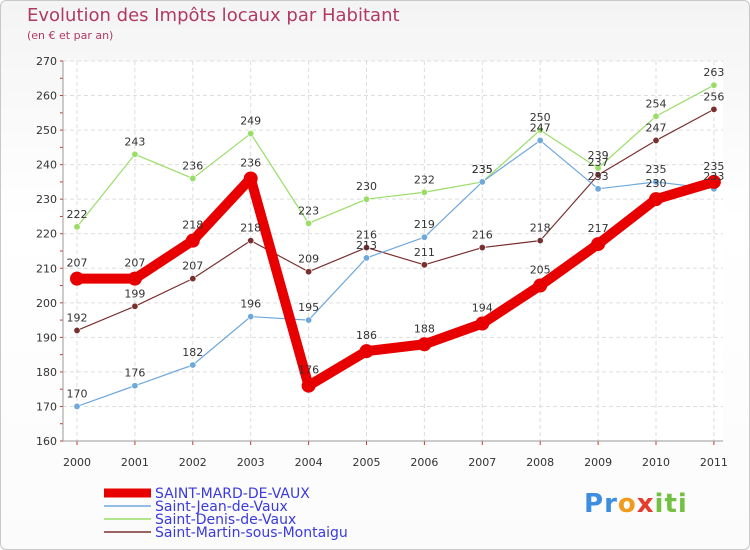 The width and height of the screenshot is (750, 550). What do you see at coordinates (46, 96) in the screenshot?
I see `y-tick-label: 260` at bounding box center [46, 96].